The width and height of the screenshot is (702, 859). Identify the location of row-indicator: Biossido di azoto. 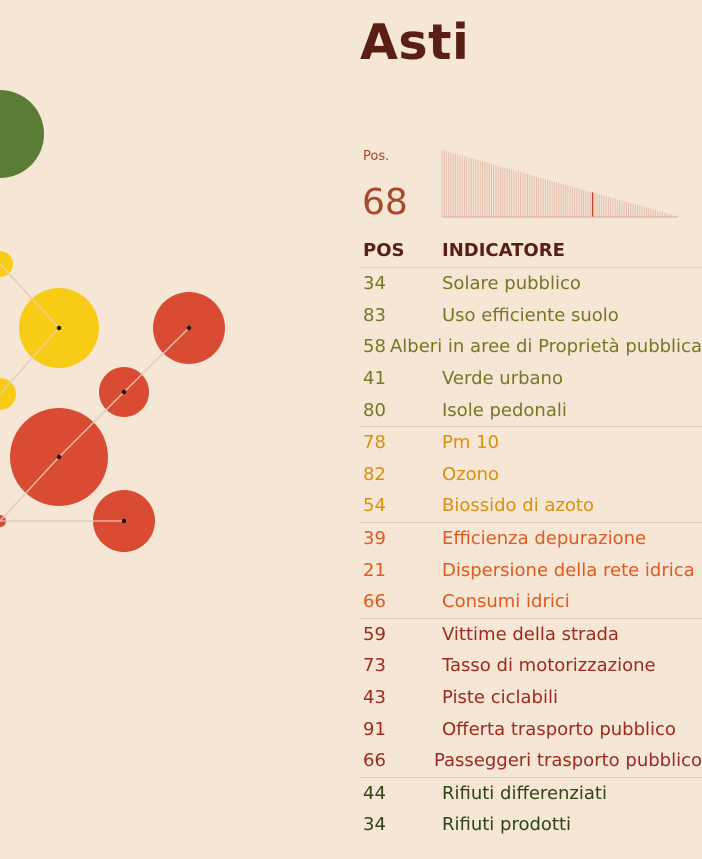
(518, 506).